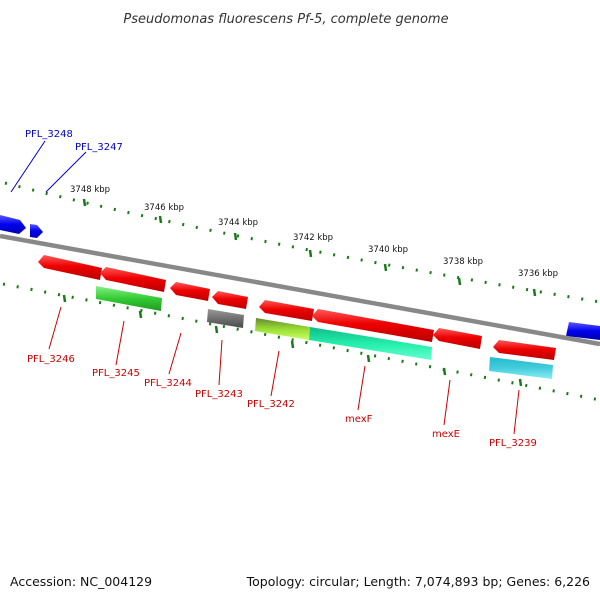  I want to click on leader-line-pfl3242, so click(275, 373).